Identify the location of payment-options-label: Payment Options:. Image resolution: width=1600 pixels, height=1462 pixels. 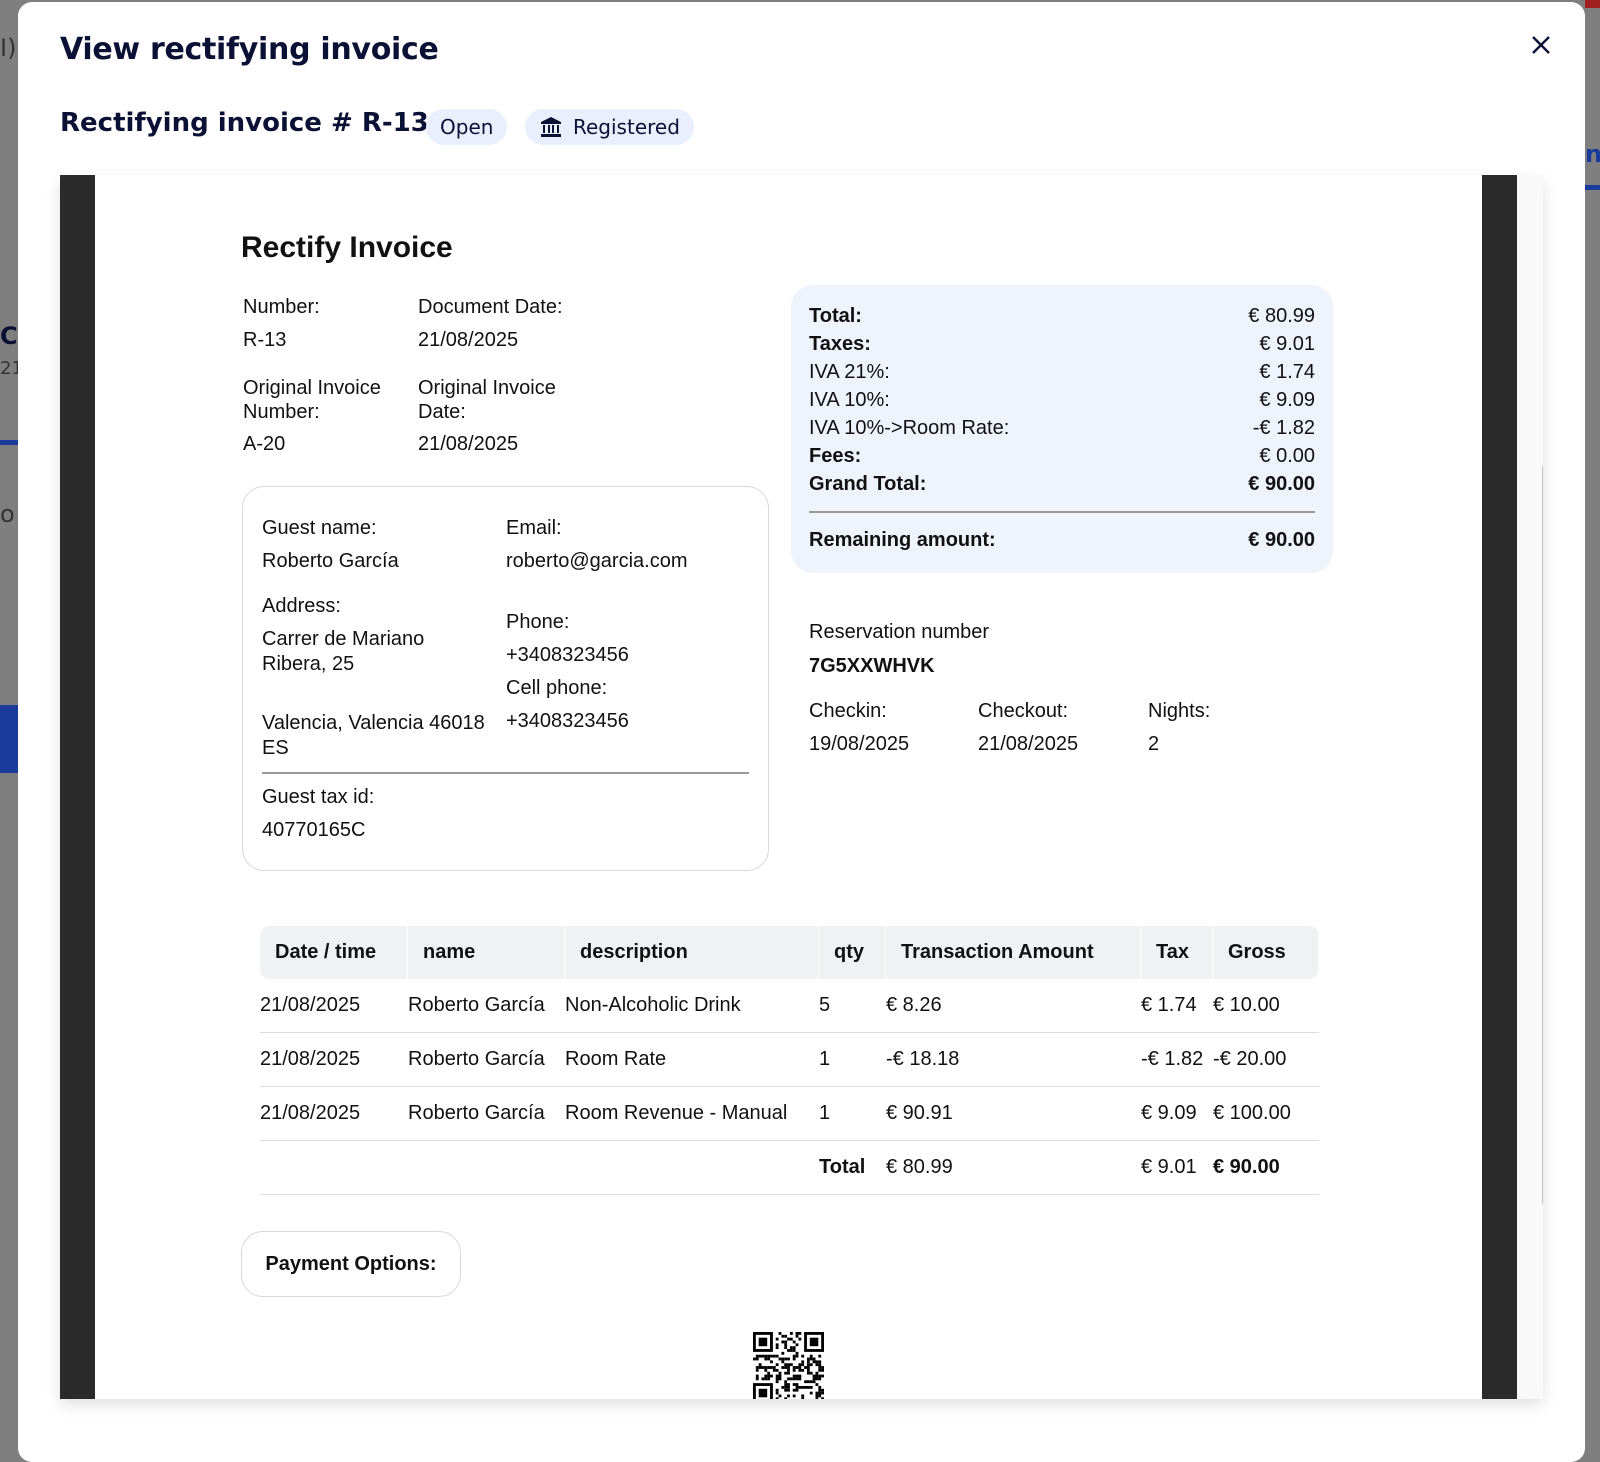
(351, 1263).